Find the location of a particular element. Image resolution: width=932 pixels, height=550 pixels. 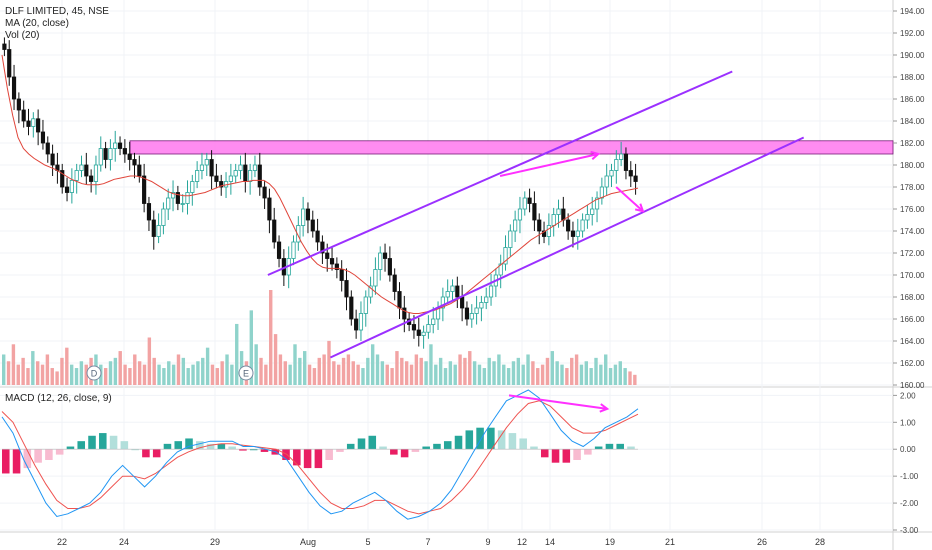

macd-arrow is located at coordinates (559, 403).